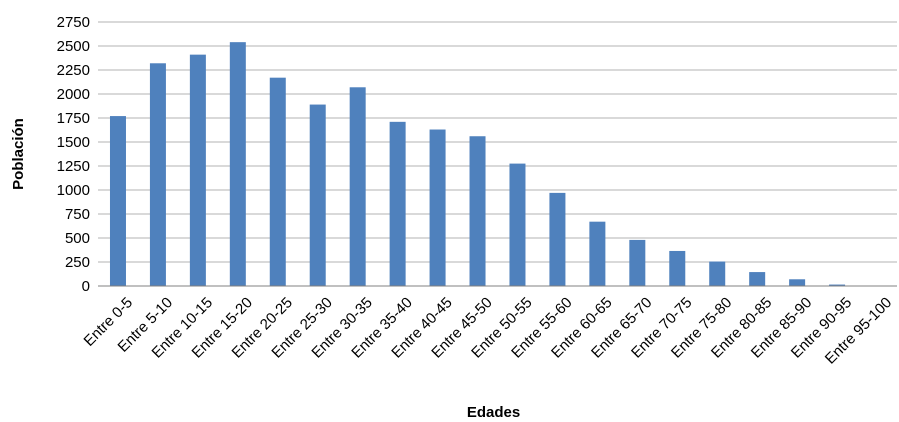 This screenshot has width=899, height=422. I want to click on y-tick-label: 1250, so click(73, 166).